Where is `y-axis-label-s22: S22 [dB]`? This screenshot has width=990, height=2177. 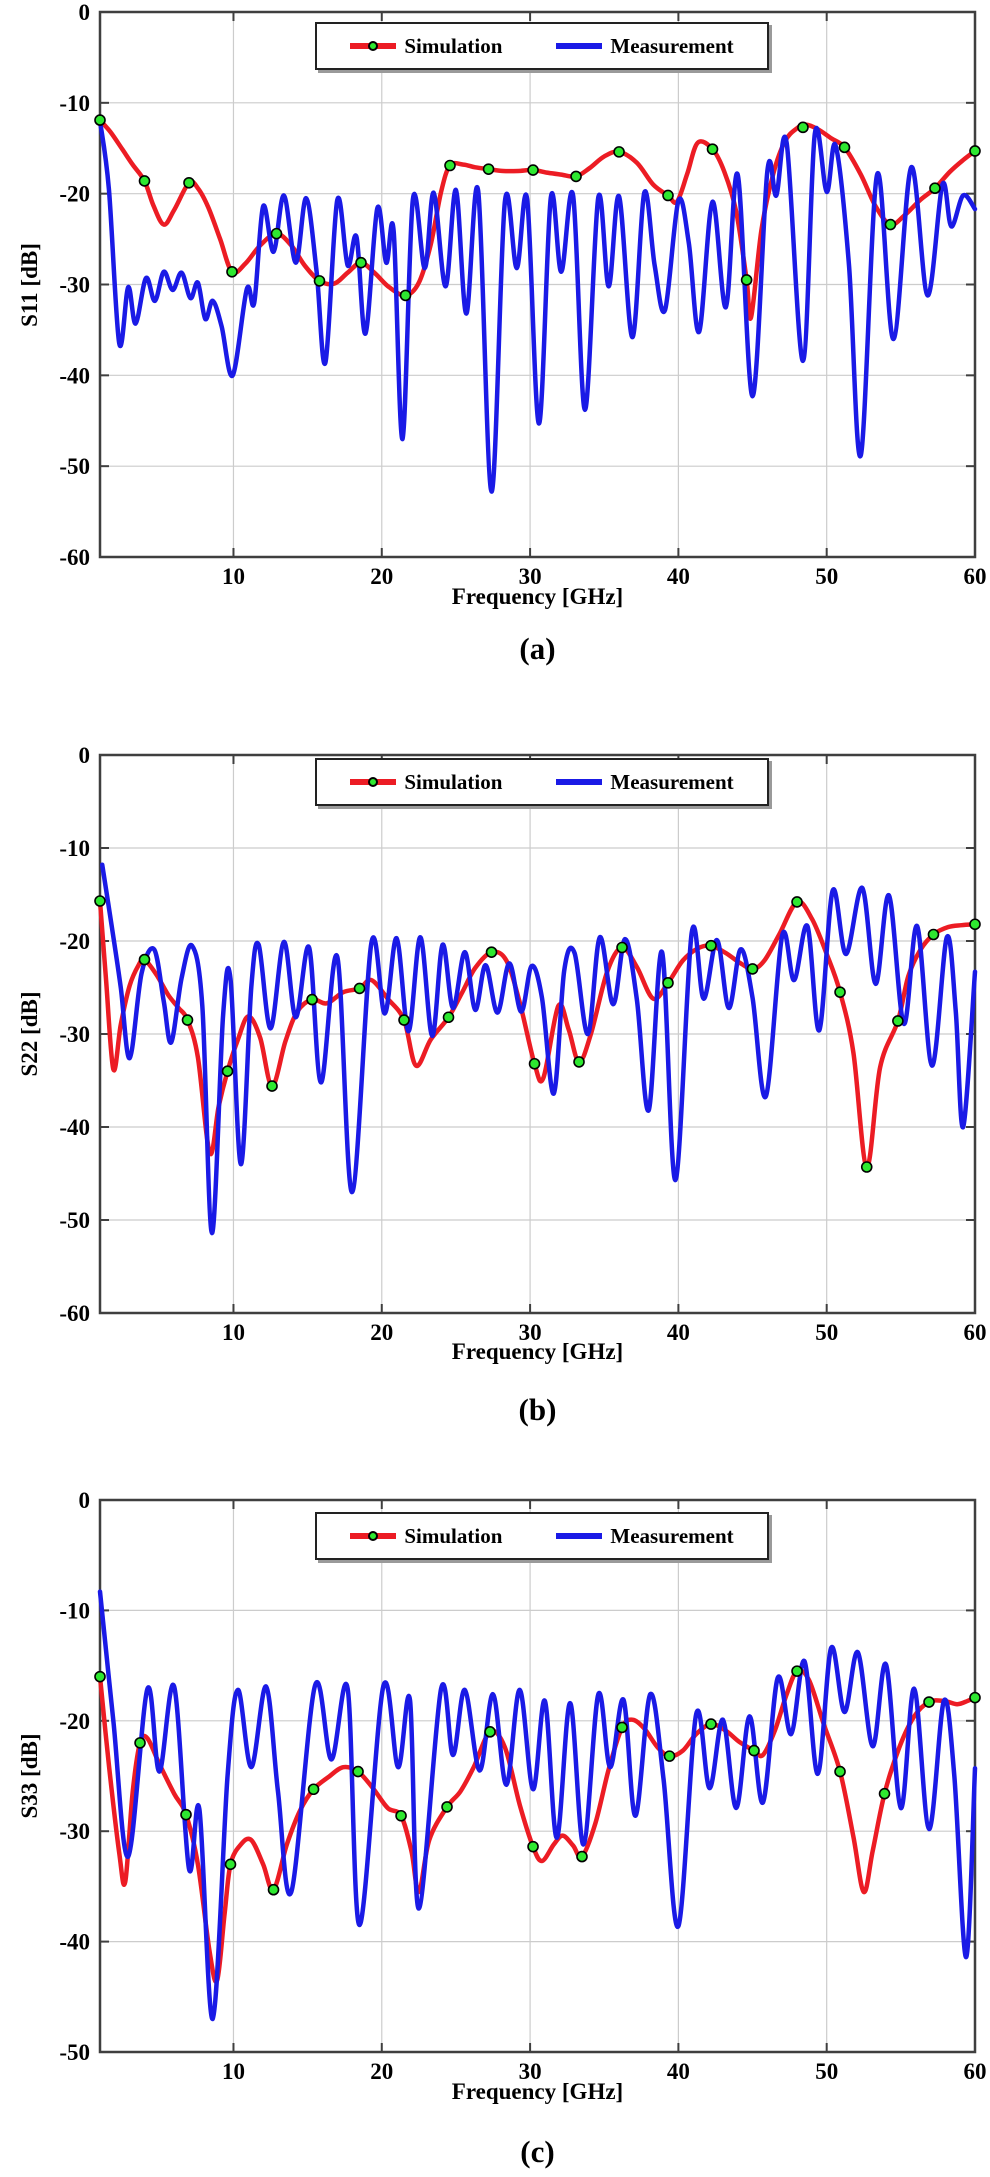
y-axis-label-s22: S22 [dB] is located at coordinates (29, 1034).